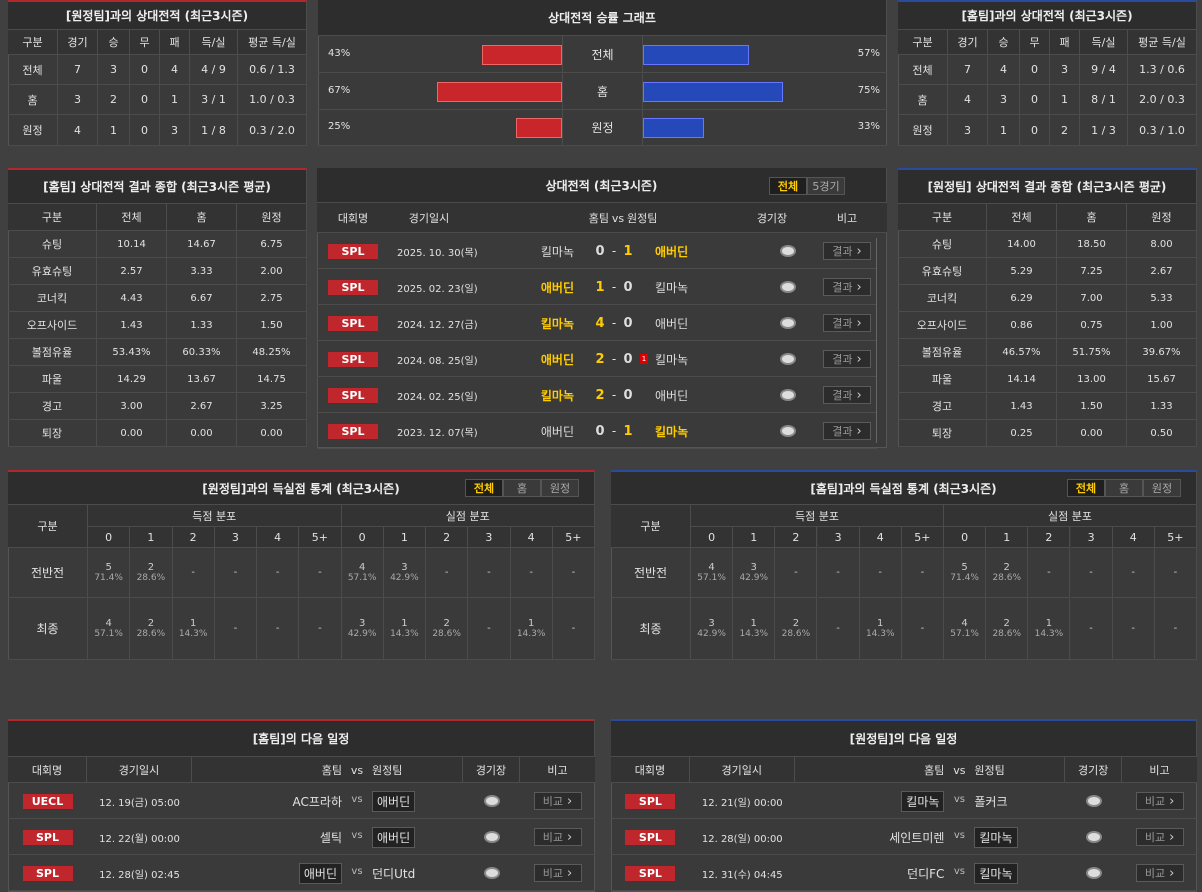 This screenshot has width=1202, height=892. I want to click on column-header: 2, so click(796, 537).